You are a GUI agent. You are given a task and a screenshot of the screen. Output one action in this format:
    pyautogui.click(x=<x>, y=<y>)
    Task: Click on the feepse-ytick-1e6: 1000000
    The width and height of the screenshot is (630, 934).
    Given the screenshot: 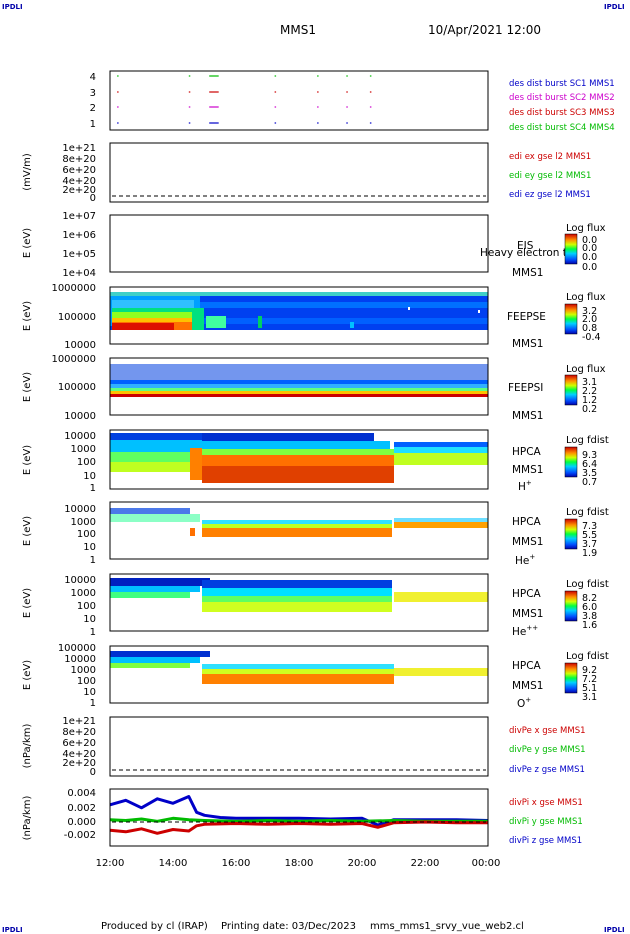 What is the action you would take?
    pyautogui.click(x=73, y=288)
    